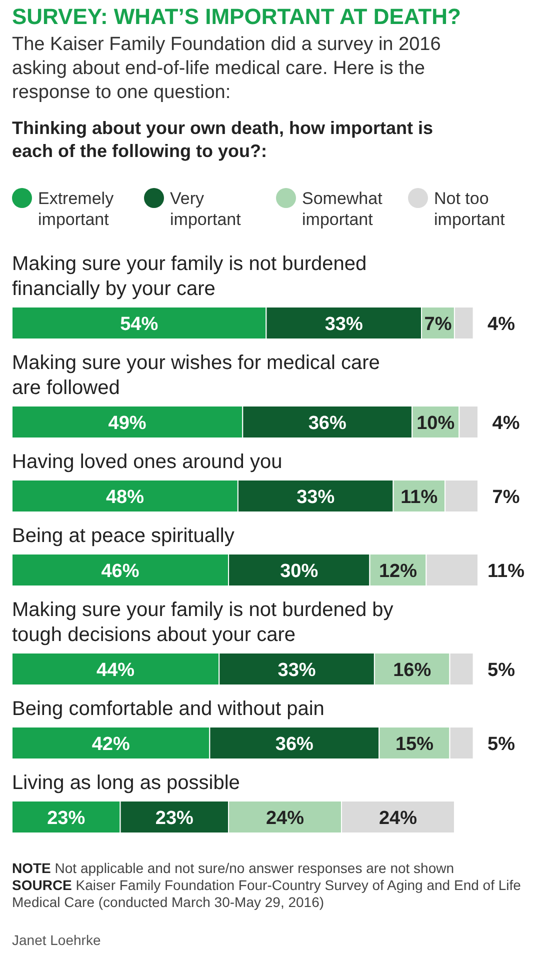 This screenshot has height=959, width=540. I want to click on legend-label: Not too important, so click(470, 209).